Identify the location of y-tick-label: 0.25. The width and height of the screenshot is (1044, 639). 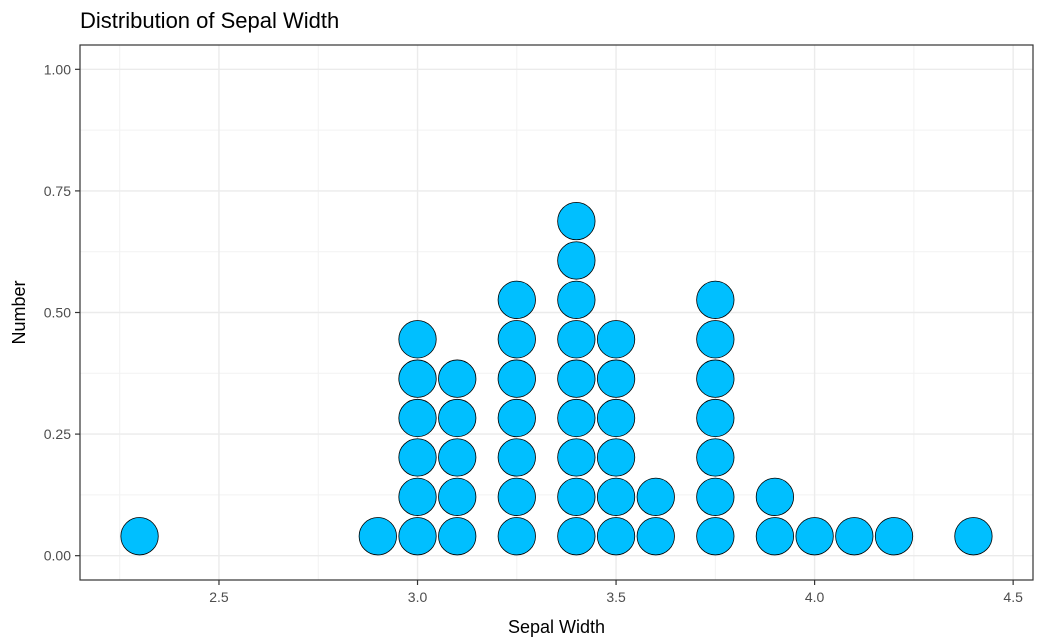
(57, 434).